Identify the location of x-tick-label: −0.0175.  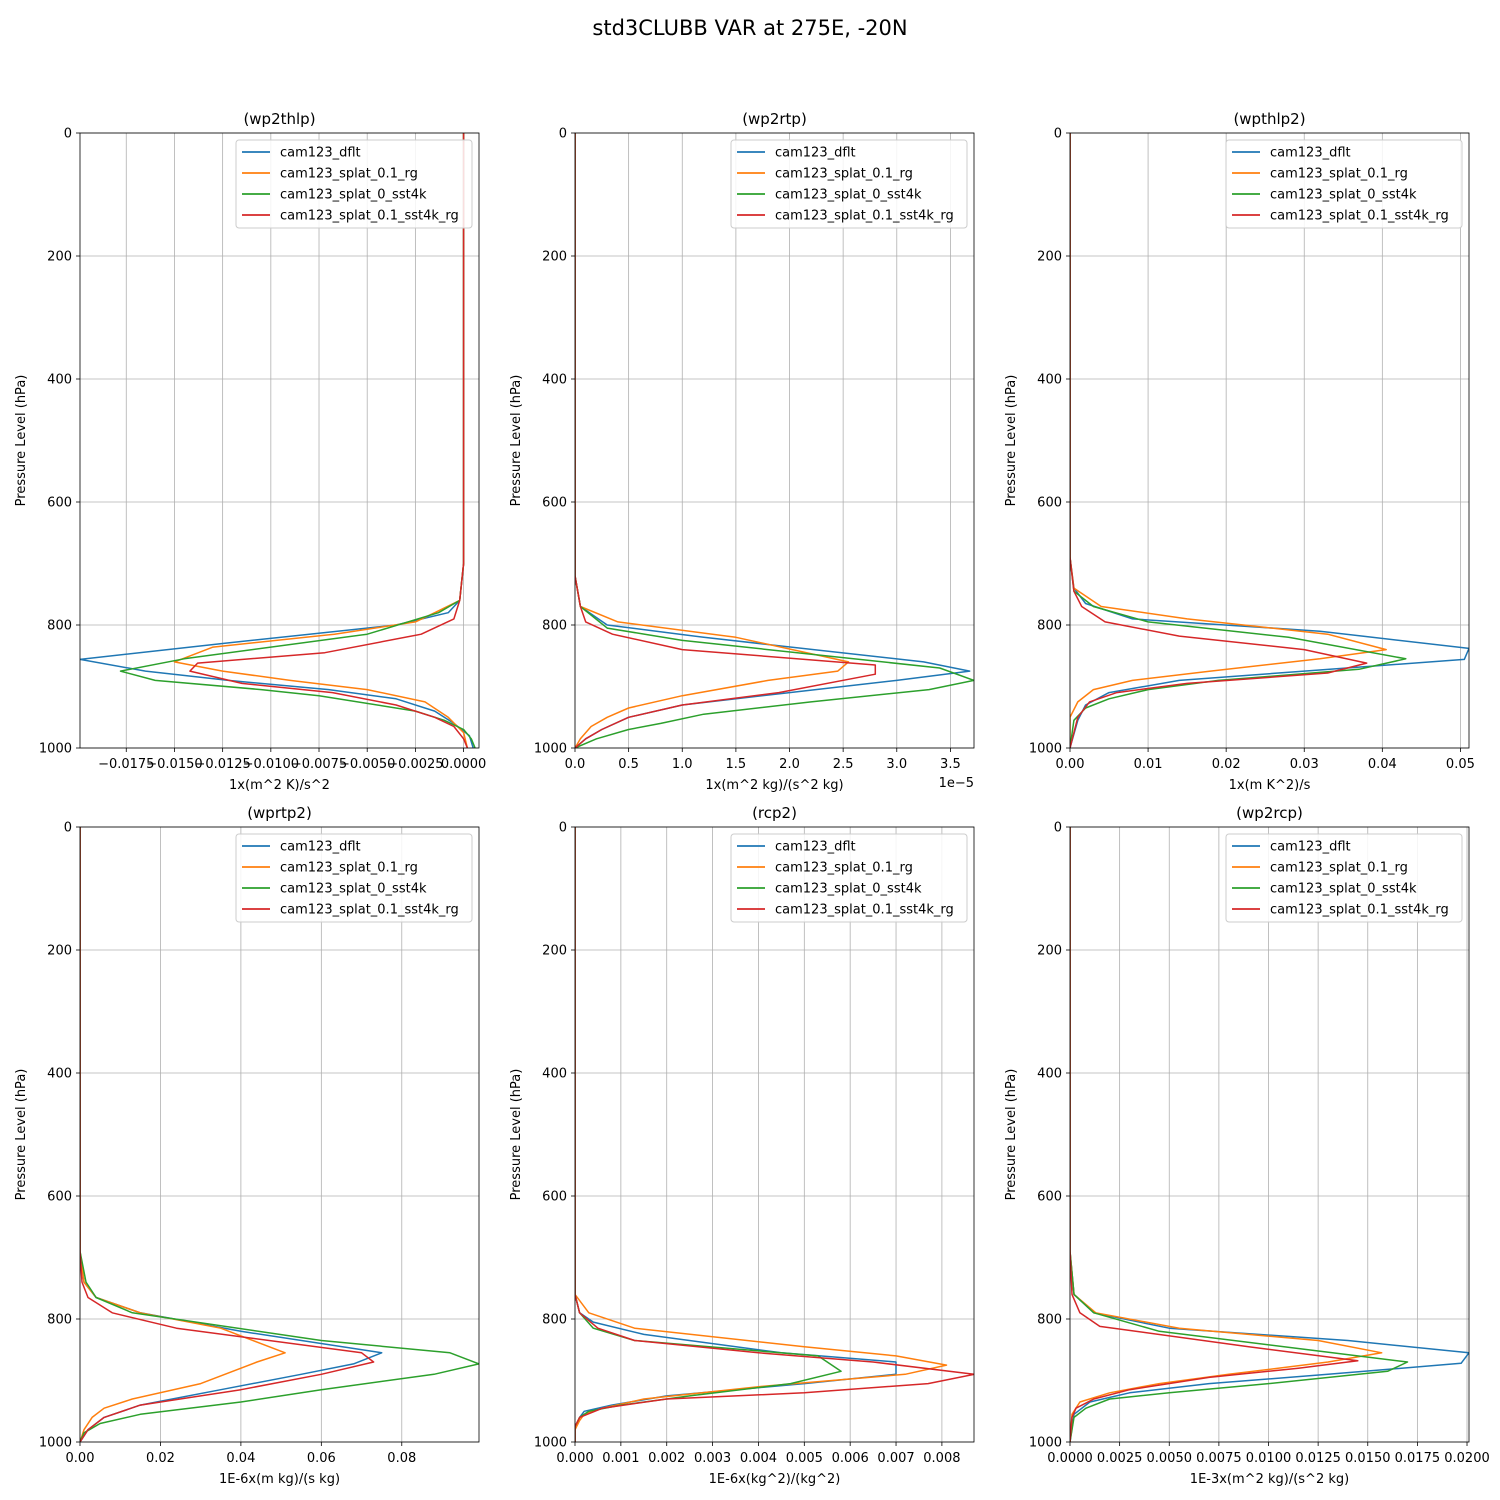
(126, 764).